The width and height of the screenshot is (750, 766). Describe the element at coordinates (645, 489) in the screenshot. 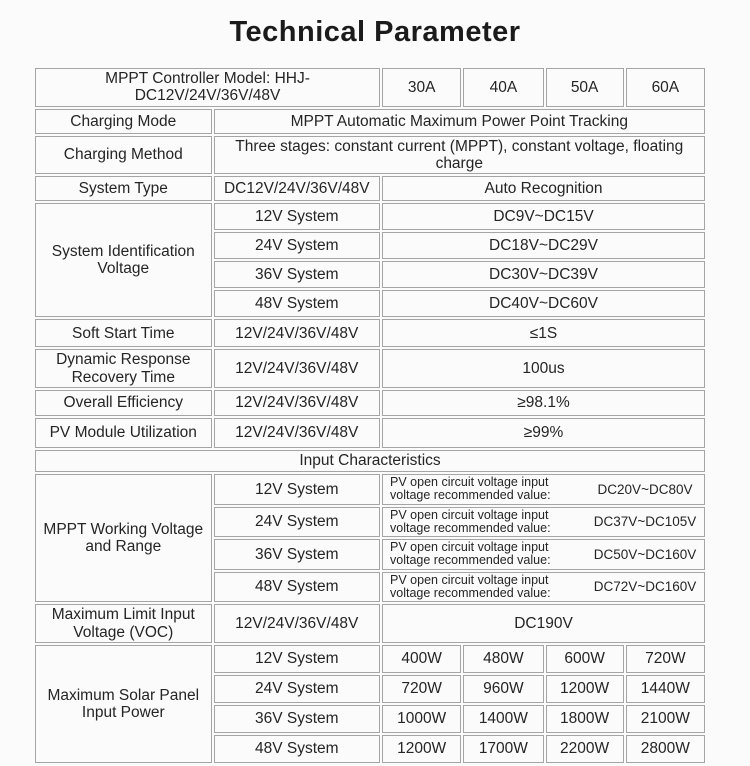

I see `mppt-working-value: DC20V~DC80V` at that location.